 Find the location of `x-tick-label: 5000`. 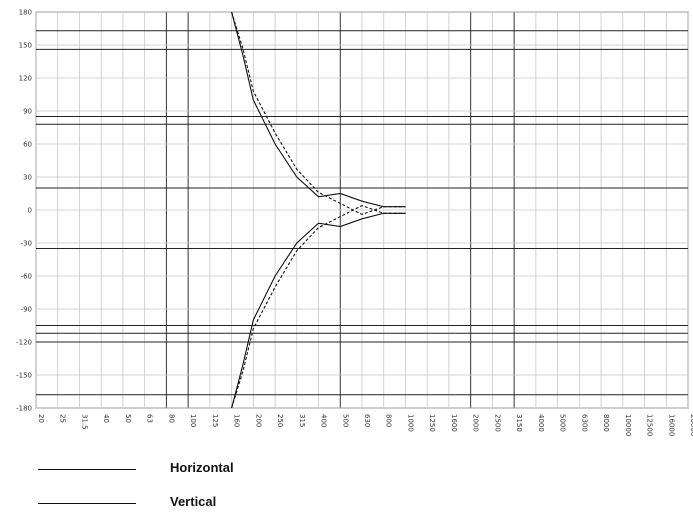

x-tick-label: 5000 is located at coordinates (563, 423).